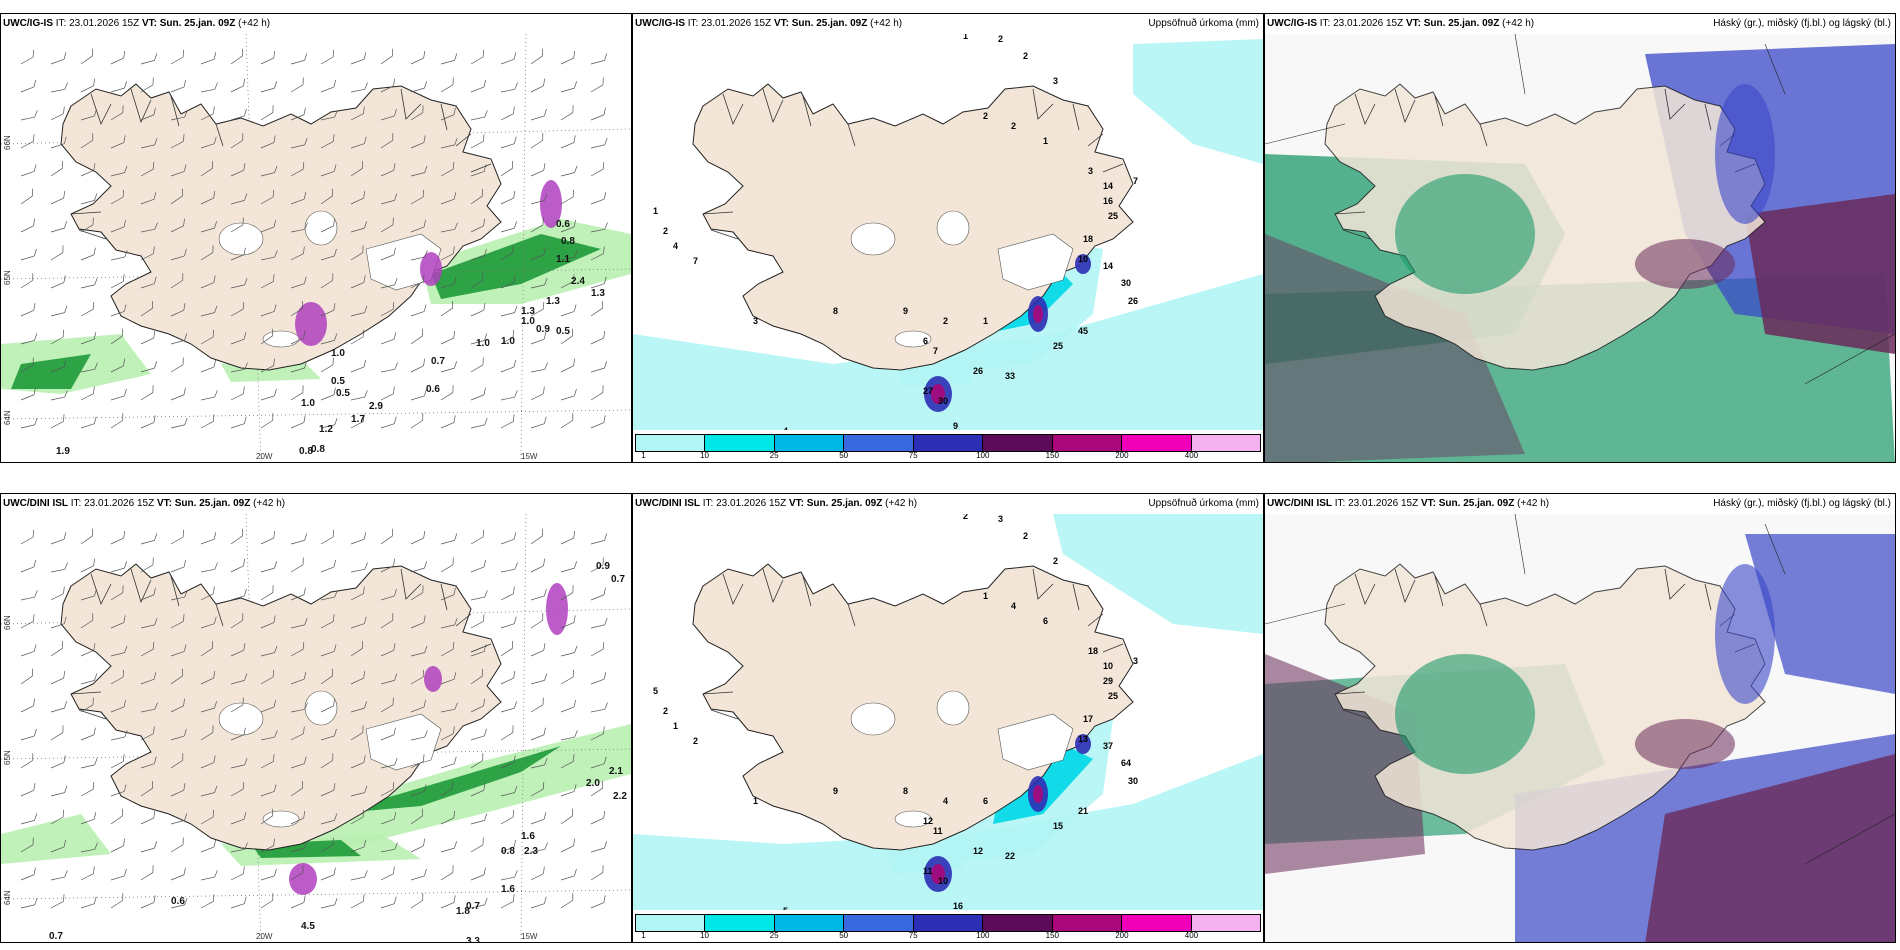 Image resolution: width=1900 pixels, height=950 pixels. What do you see at coordinates (905, 311) in the screenshot?
I see `precip-value-label: 9` at bounding box center [905, 311].